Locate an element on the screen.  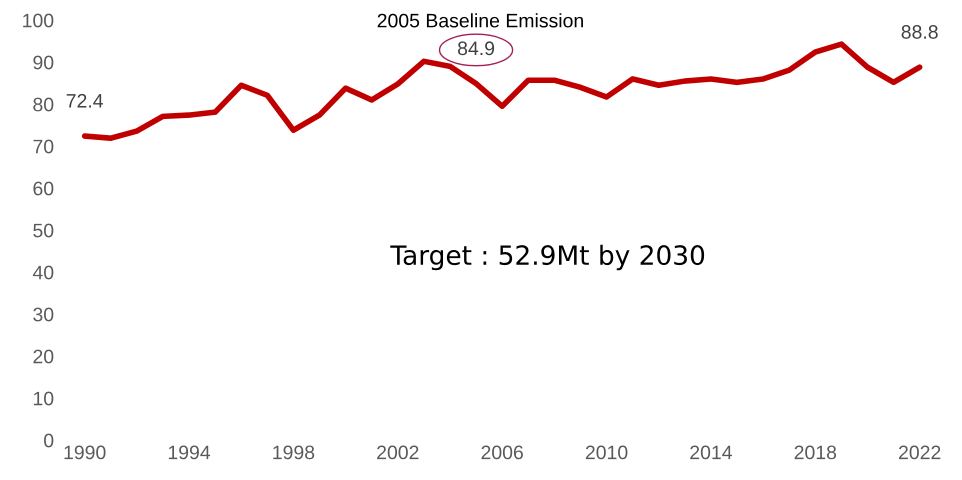
y-tick-label: 0 is located at coordinates (49, 441).